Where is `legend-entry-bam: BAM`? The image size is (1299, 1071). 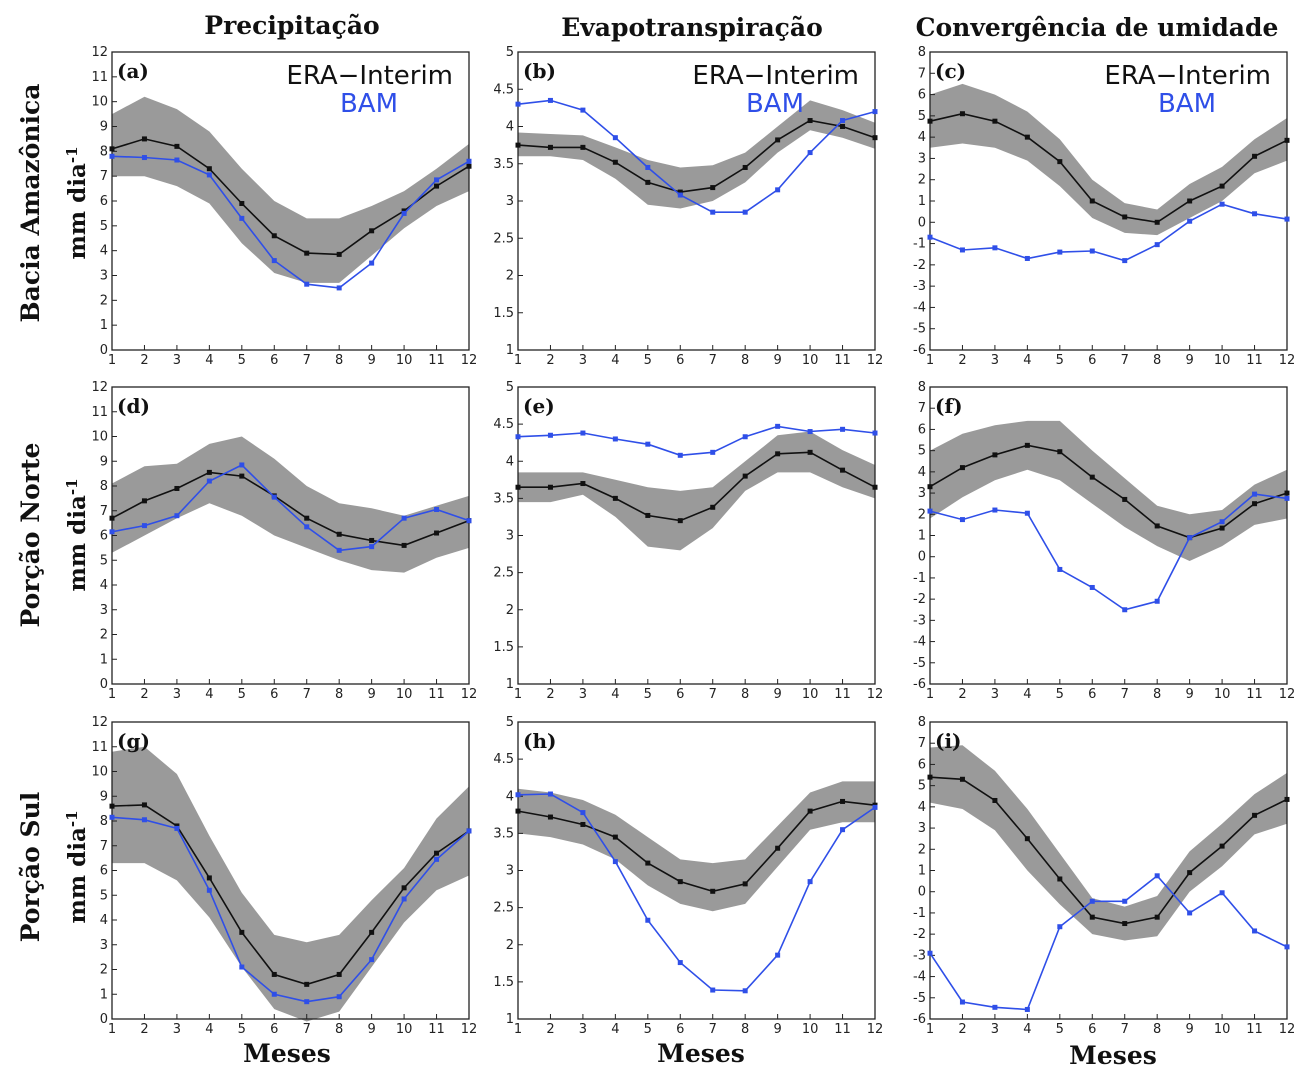
legend-entry-bam: BAM is located at coordinates (1187, 104).